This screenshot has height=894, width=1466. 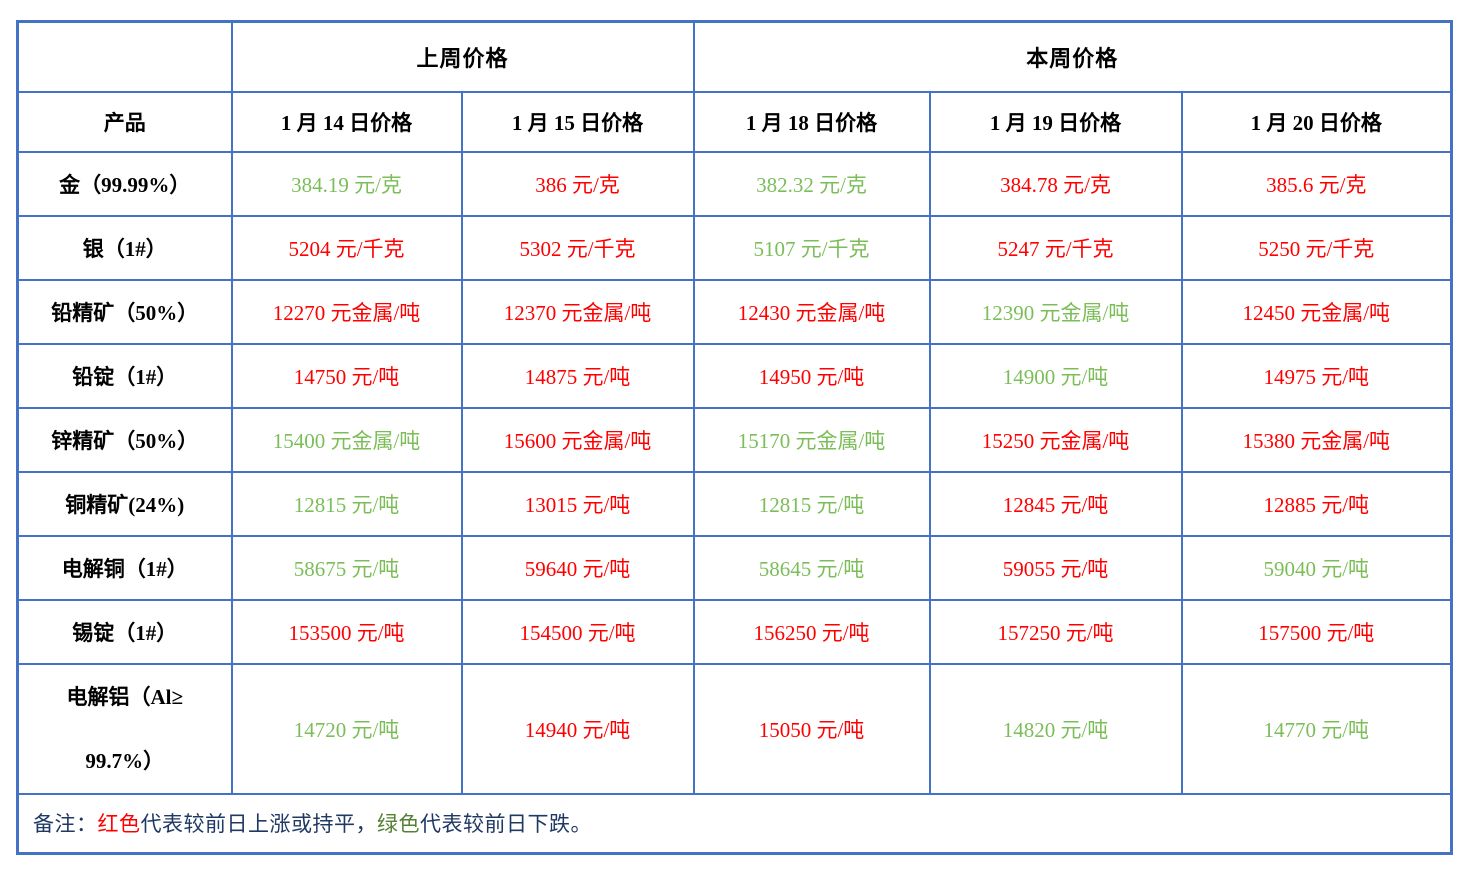 I want to click on price-cell: 14940 元/吨, so click(x=577, y=728).